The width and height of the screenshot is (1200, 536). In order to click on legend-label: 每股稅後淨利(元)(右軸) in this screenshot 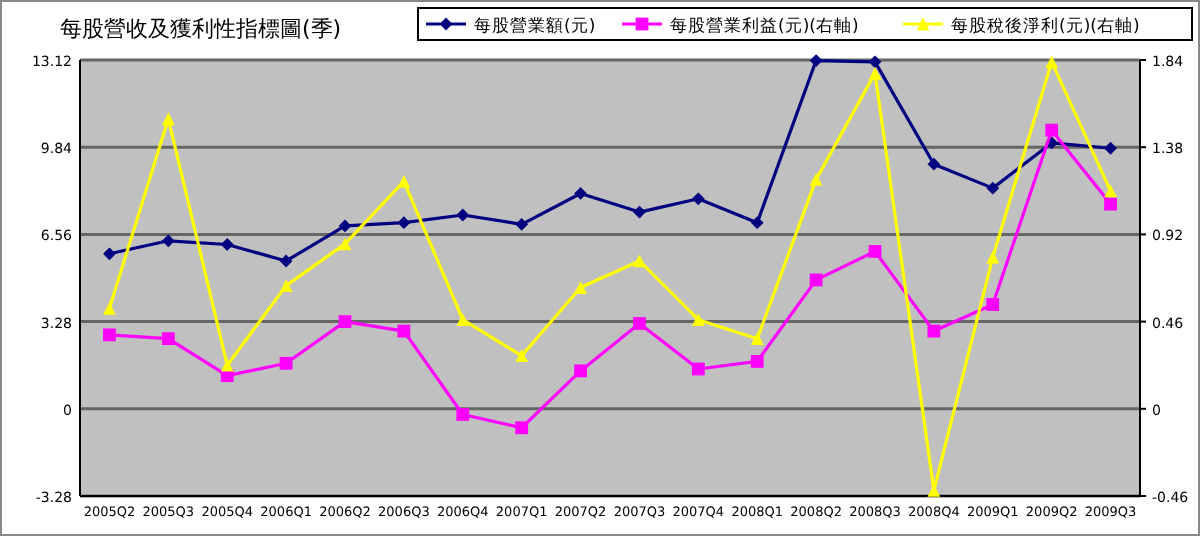, I will do `click(1045, 26)`.